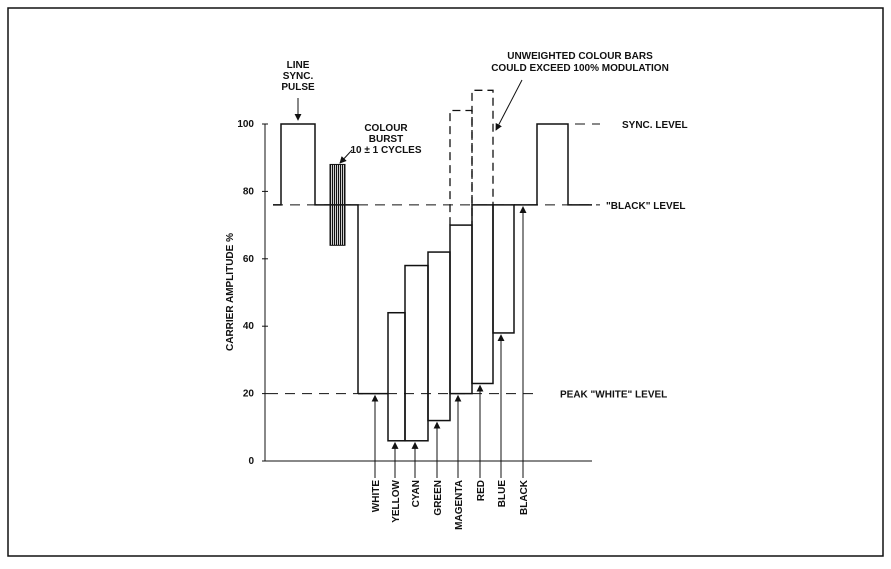 The width and height of the screenshot is (891, 569). Describe the element at coordinates (655, 125) in the screenshot. I see `level-label: SYNC. LEVEL` at that location.